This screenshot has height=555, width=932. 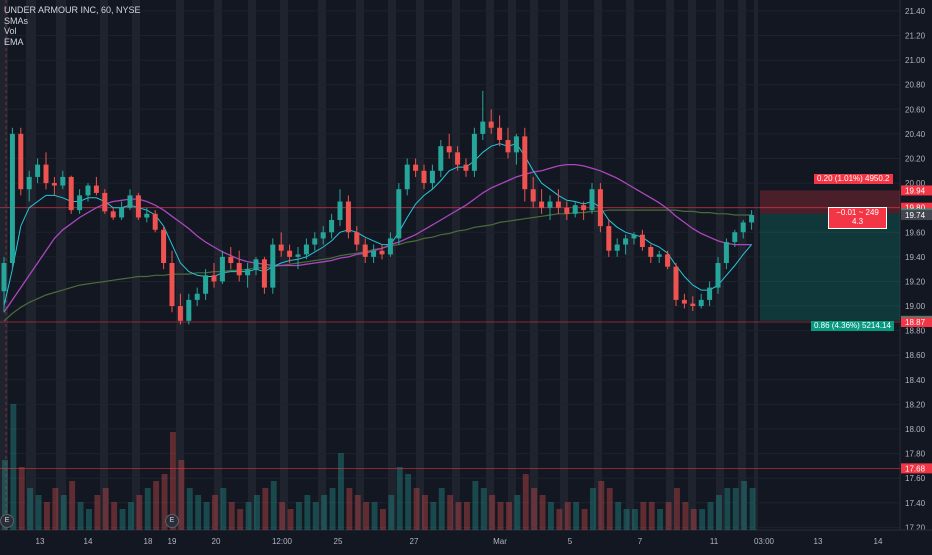 What do you see at coordinates (414, 541) in the screenshot?
I see `time-tick-label: 27` at bounding box center [414, 541].